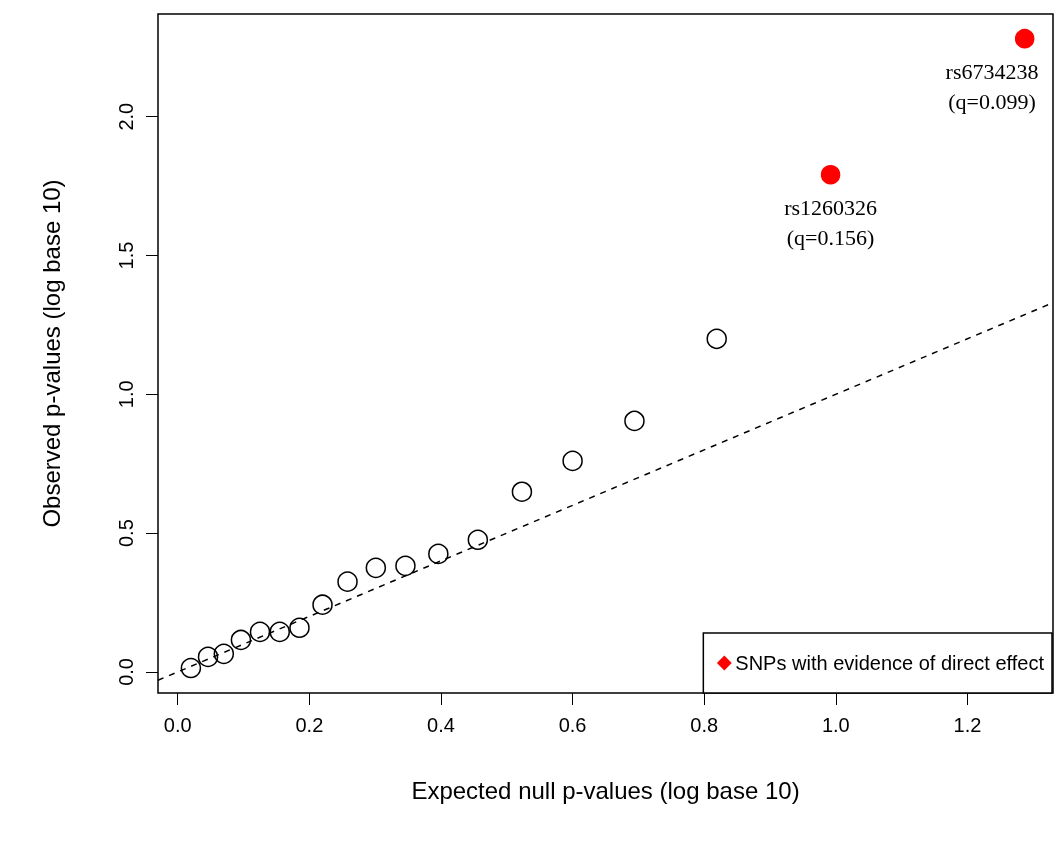 Image resolution: width=1054 pixels, height=850 pixels. Describe the element at coordinates (126, 116) in the screenshot. I see `y-tick-label: 2.0` at that location.